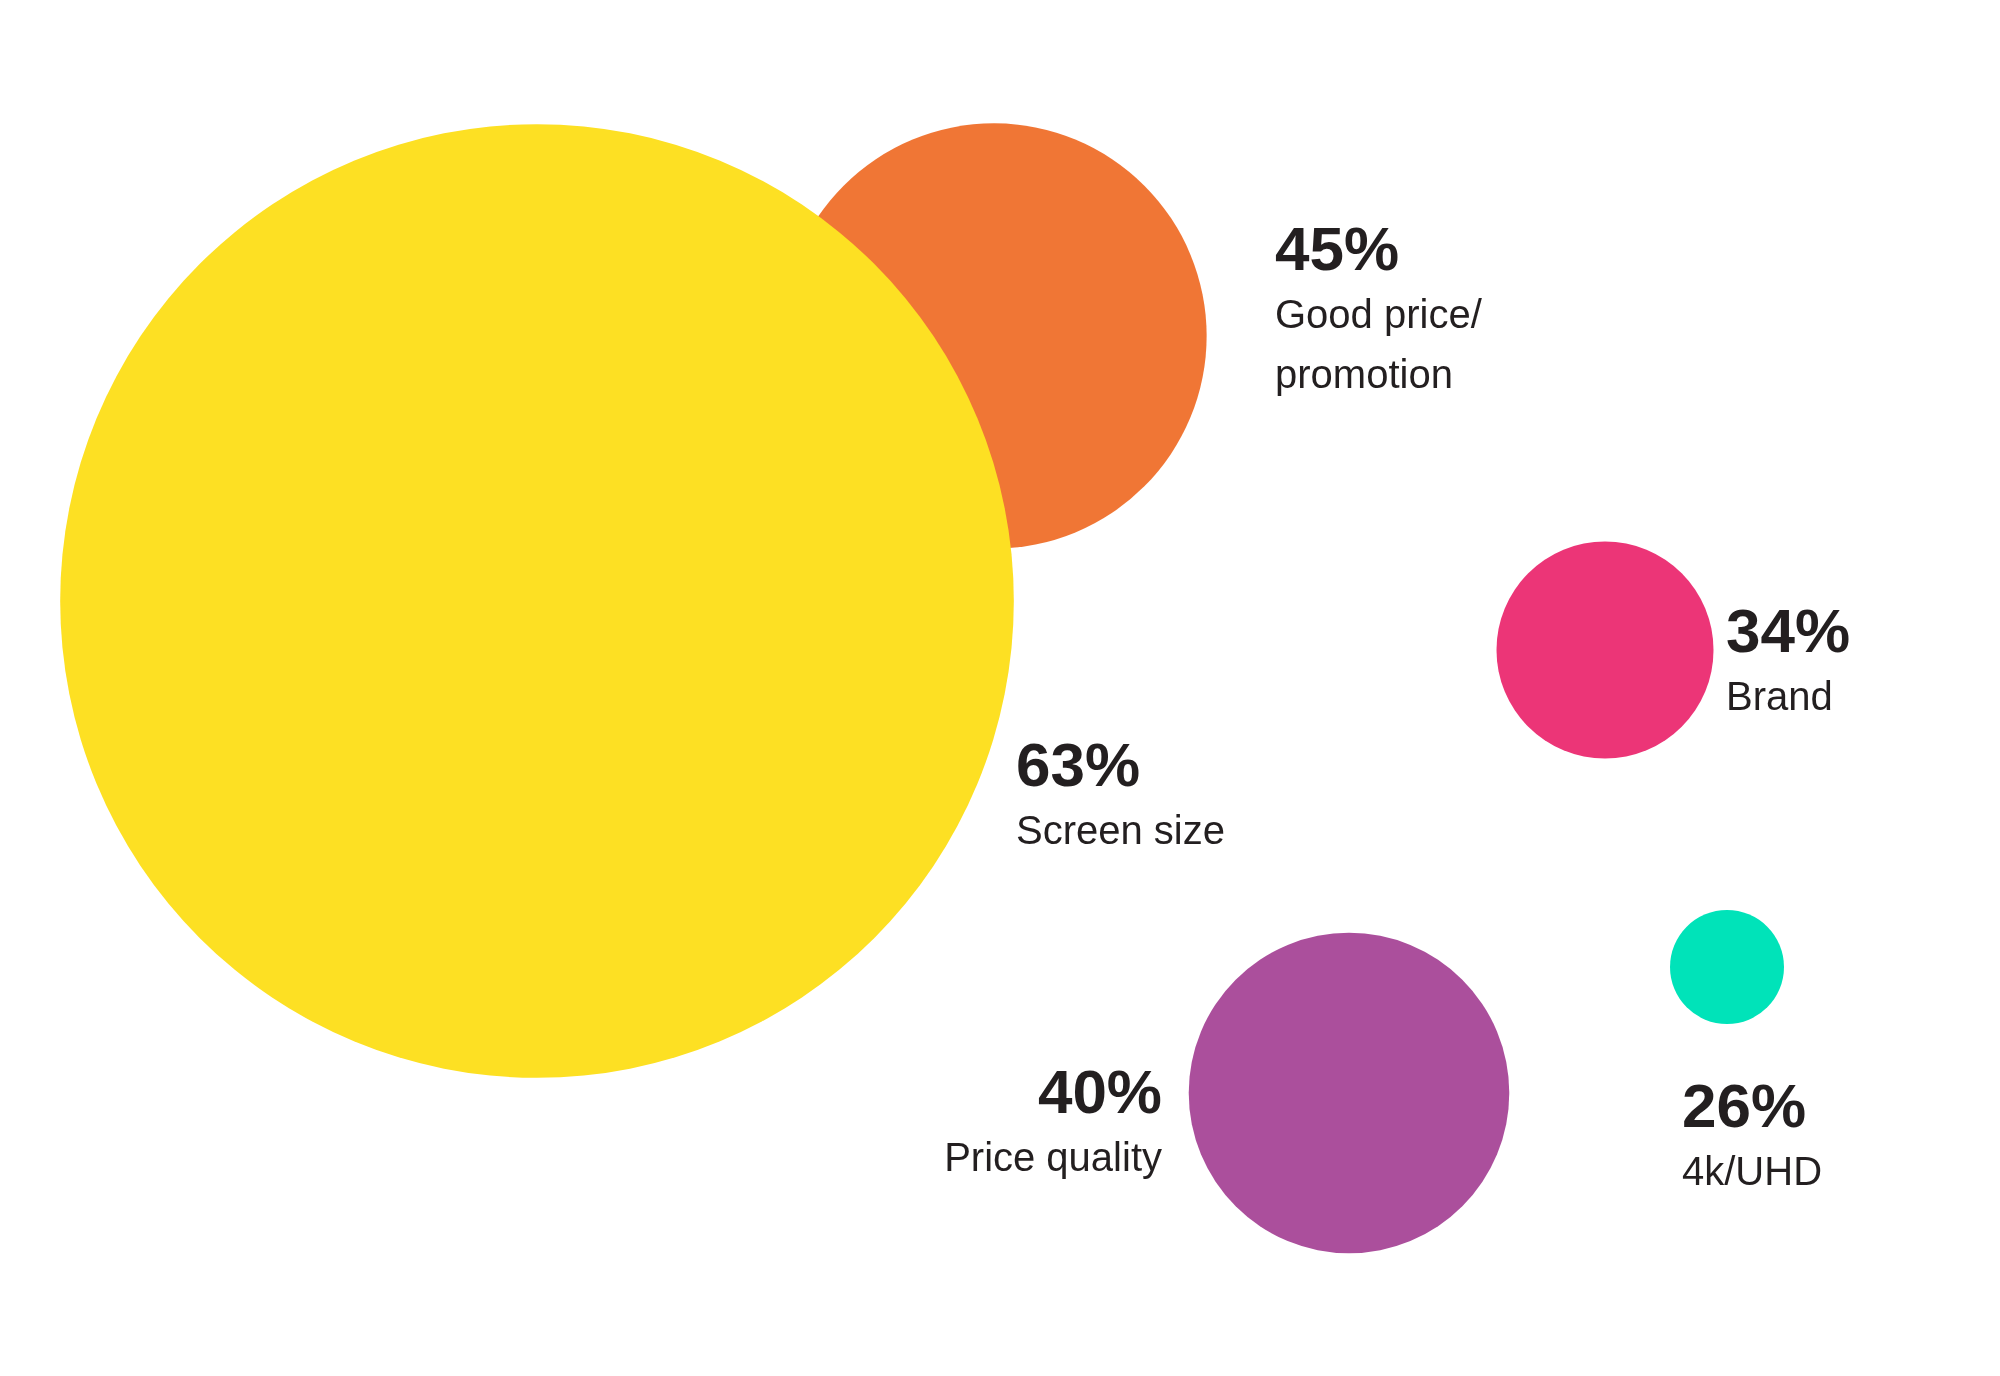 This screenshot has width=2000, height=1376. Describe the element at coordinates (1099, 1091) in the screenshot. I see `data-label: 40%` at that location.